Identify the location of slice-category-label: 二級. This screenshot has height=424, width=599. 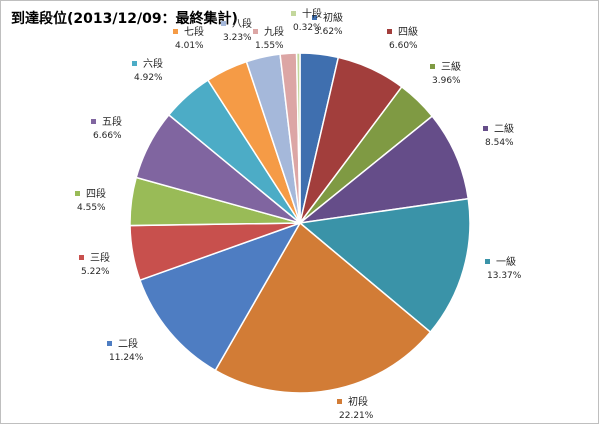
(504, 128).